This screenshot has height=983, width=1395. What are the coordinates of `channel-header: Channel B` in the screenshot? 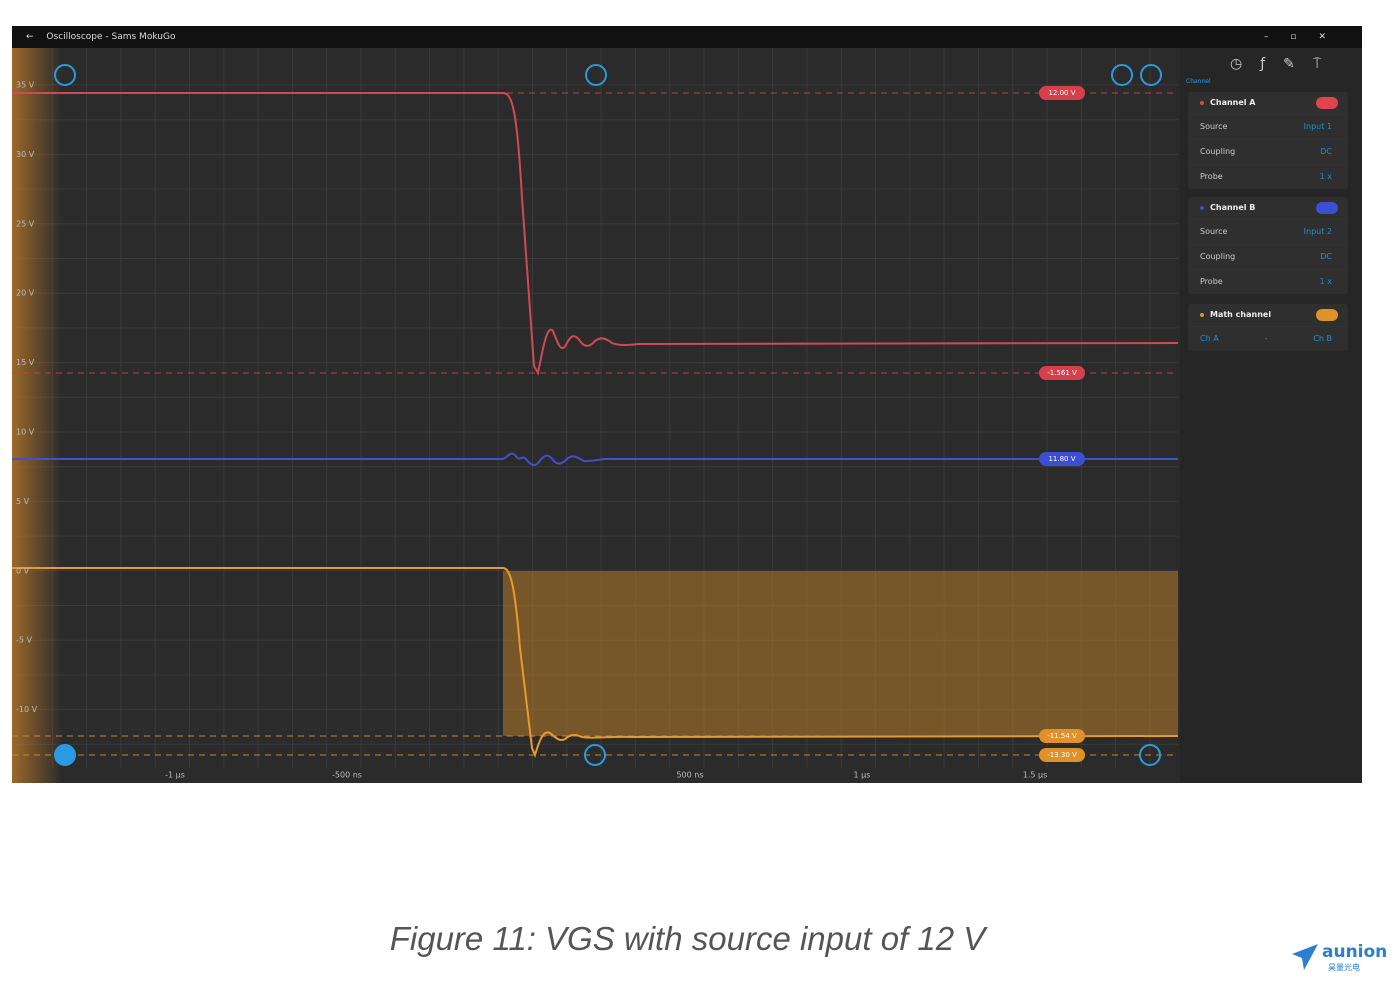 It's located at (1268, 208).